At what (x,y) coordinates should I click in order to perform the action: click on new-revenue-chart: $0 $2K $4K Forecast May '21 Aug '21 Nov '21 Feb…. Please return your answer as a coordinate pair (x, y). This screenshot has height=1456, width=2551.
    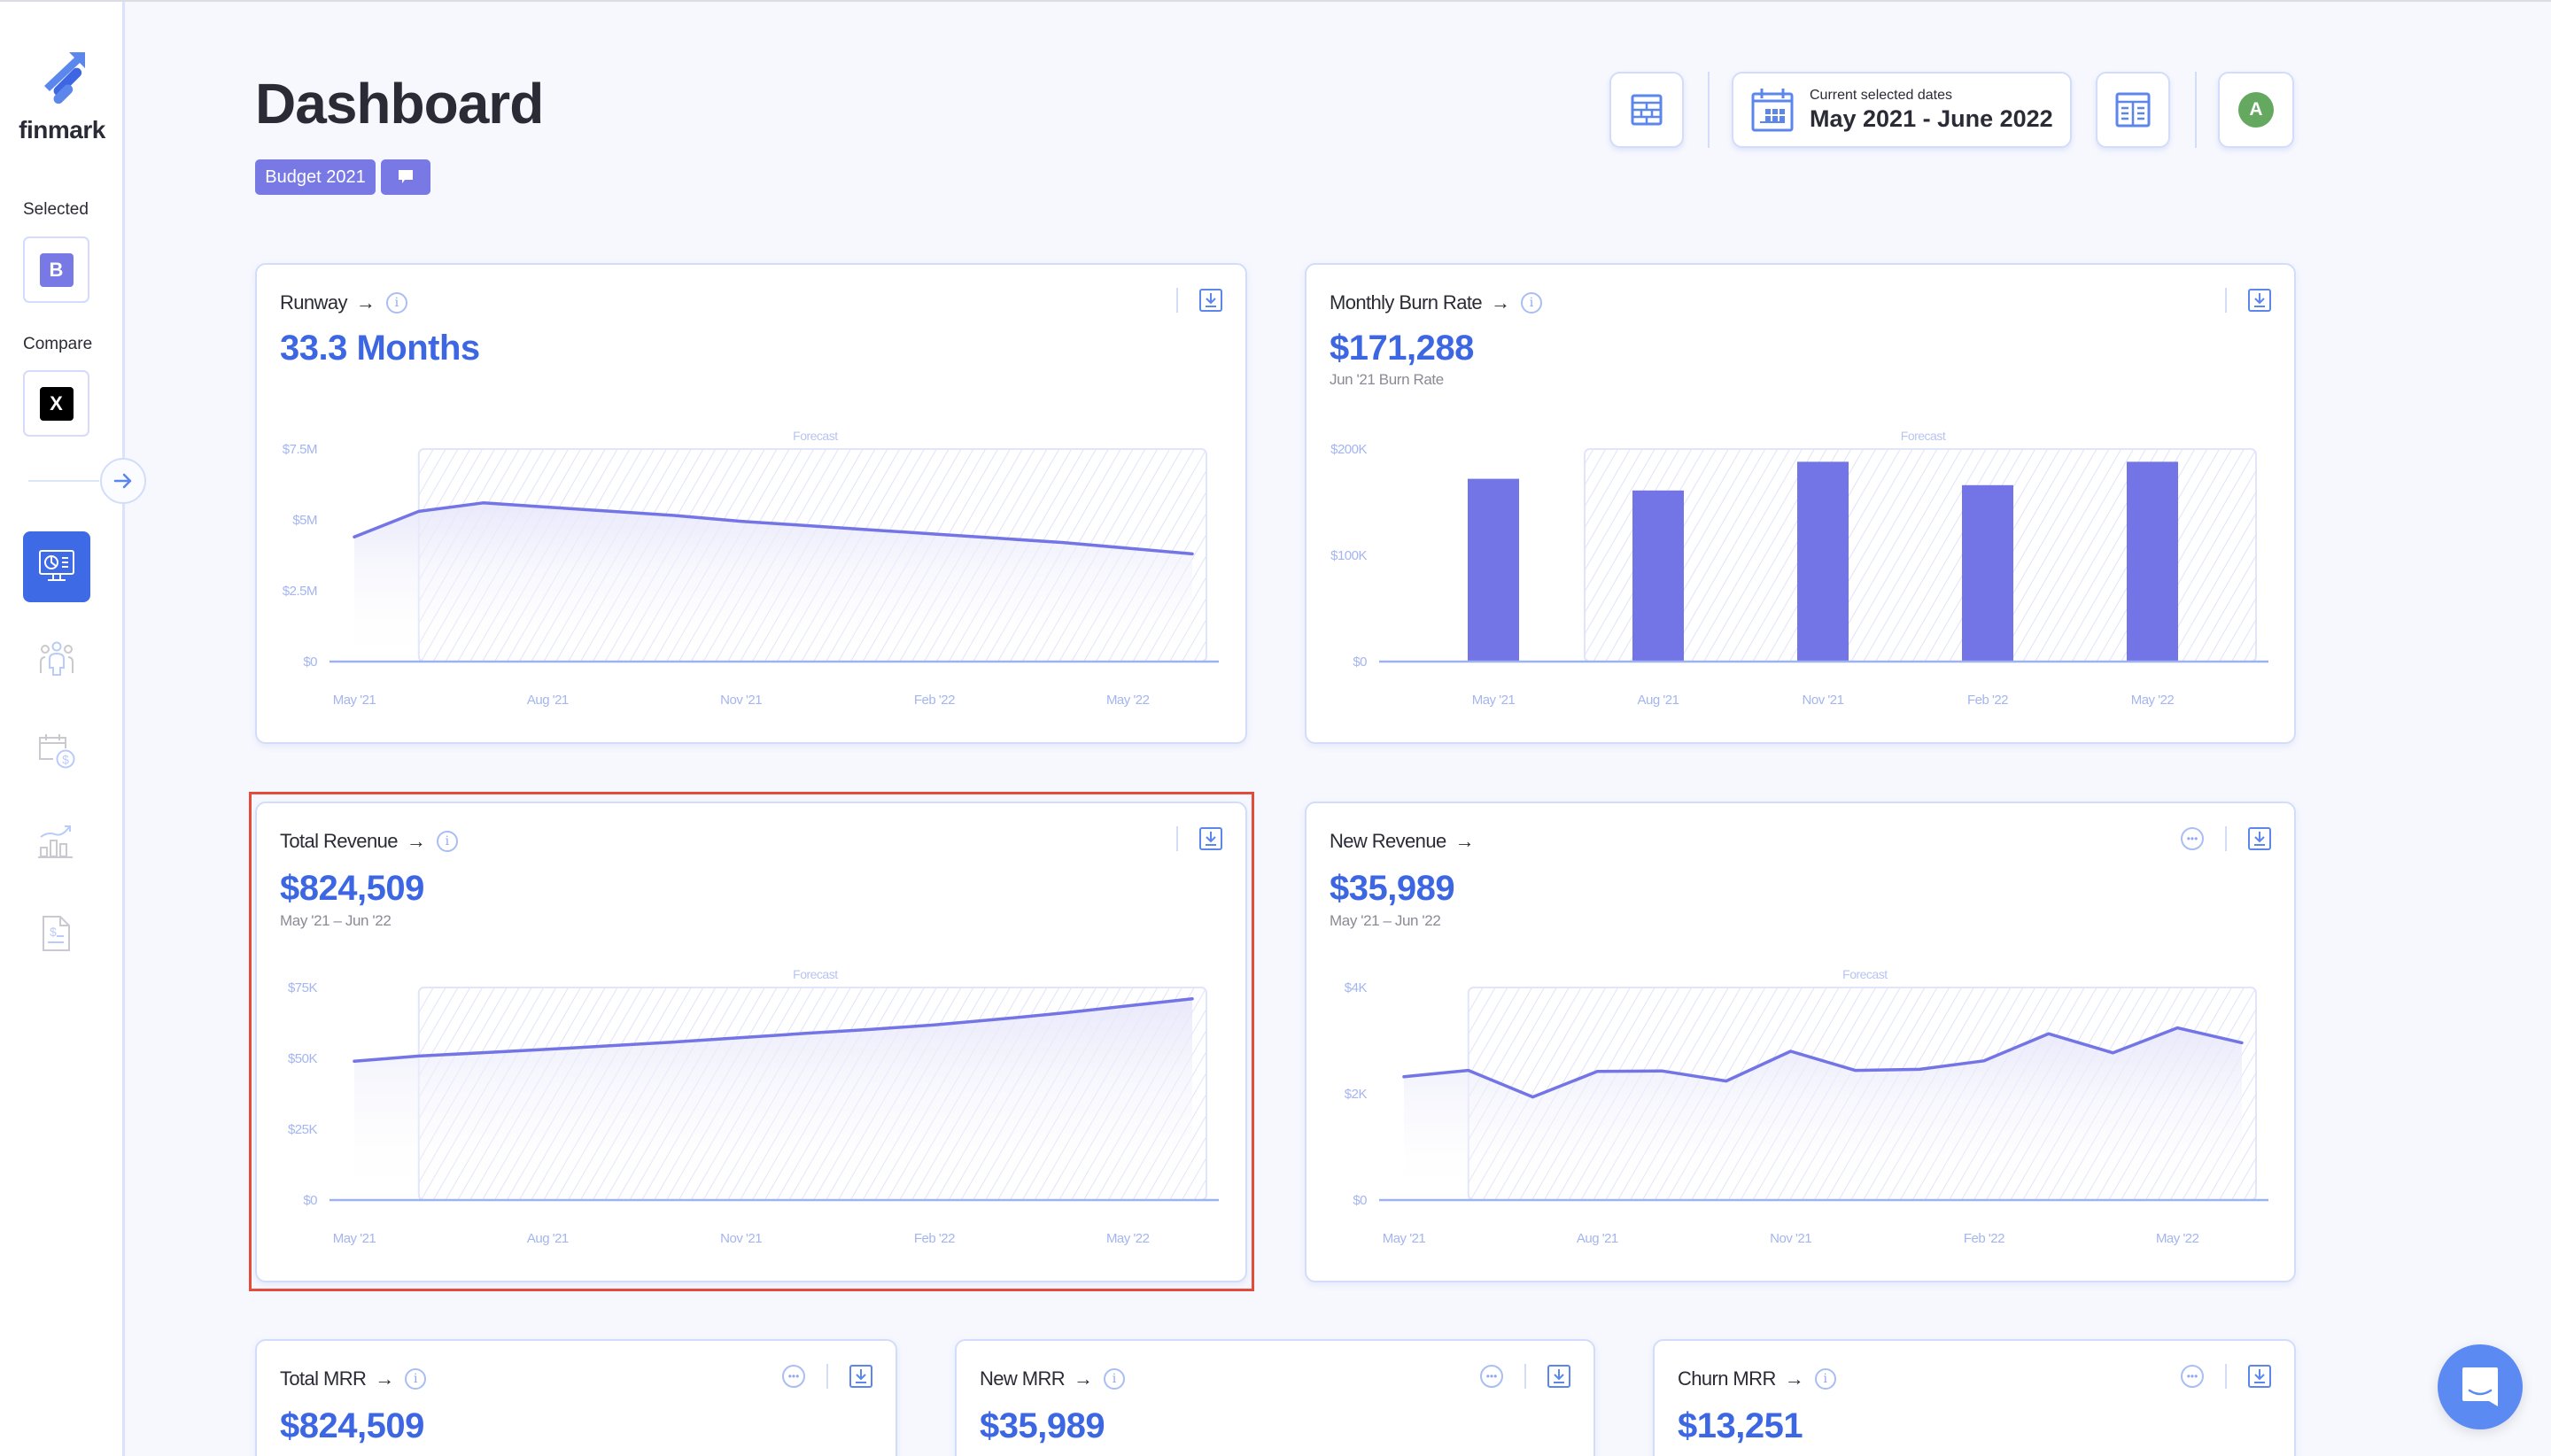
    Looking at the image, I should click on (1806, 1106).